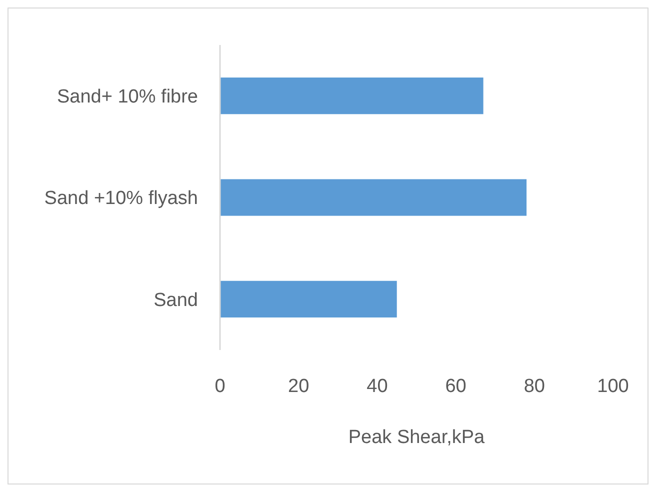  I want to click on x-tick-label: 80, so click(534, 386).